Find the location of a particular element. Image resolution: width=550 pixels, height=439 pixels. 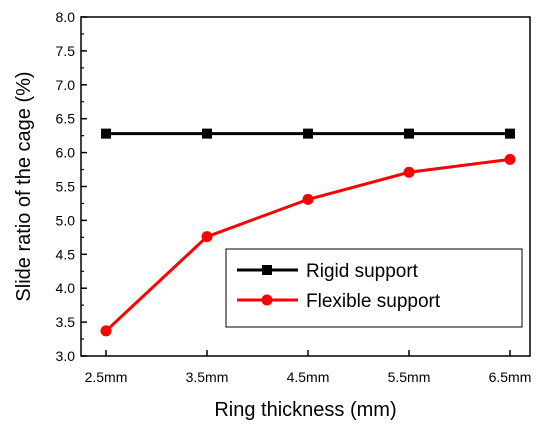

y-tick-label: 4.5 is located at coordinates (66, 254).